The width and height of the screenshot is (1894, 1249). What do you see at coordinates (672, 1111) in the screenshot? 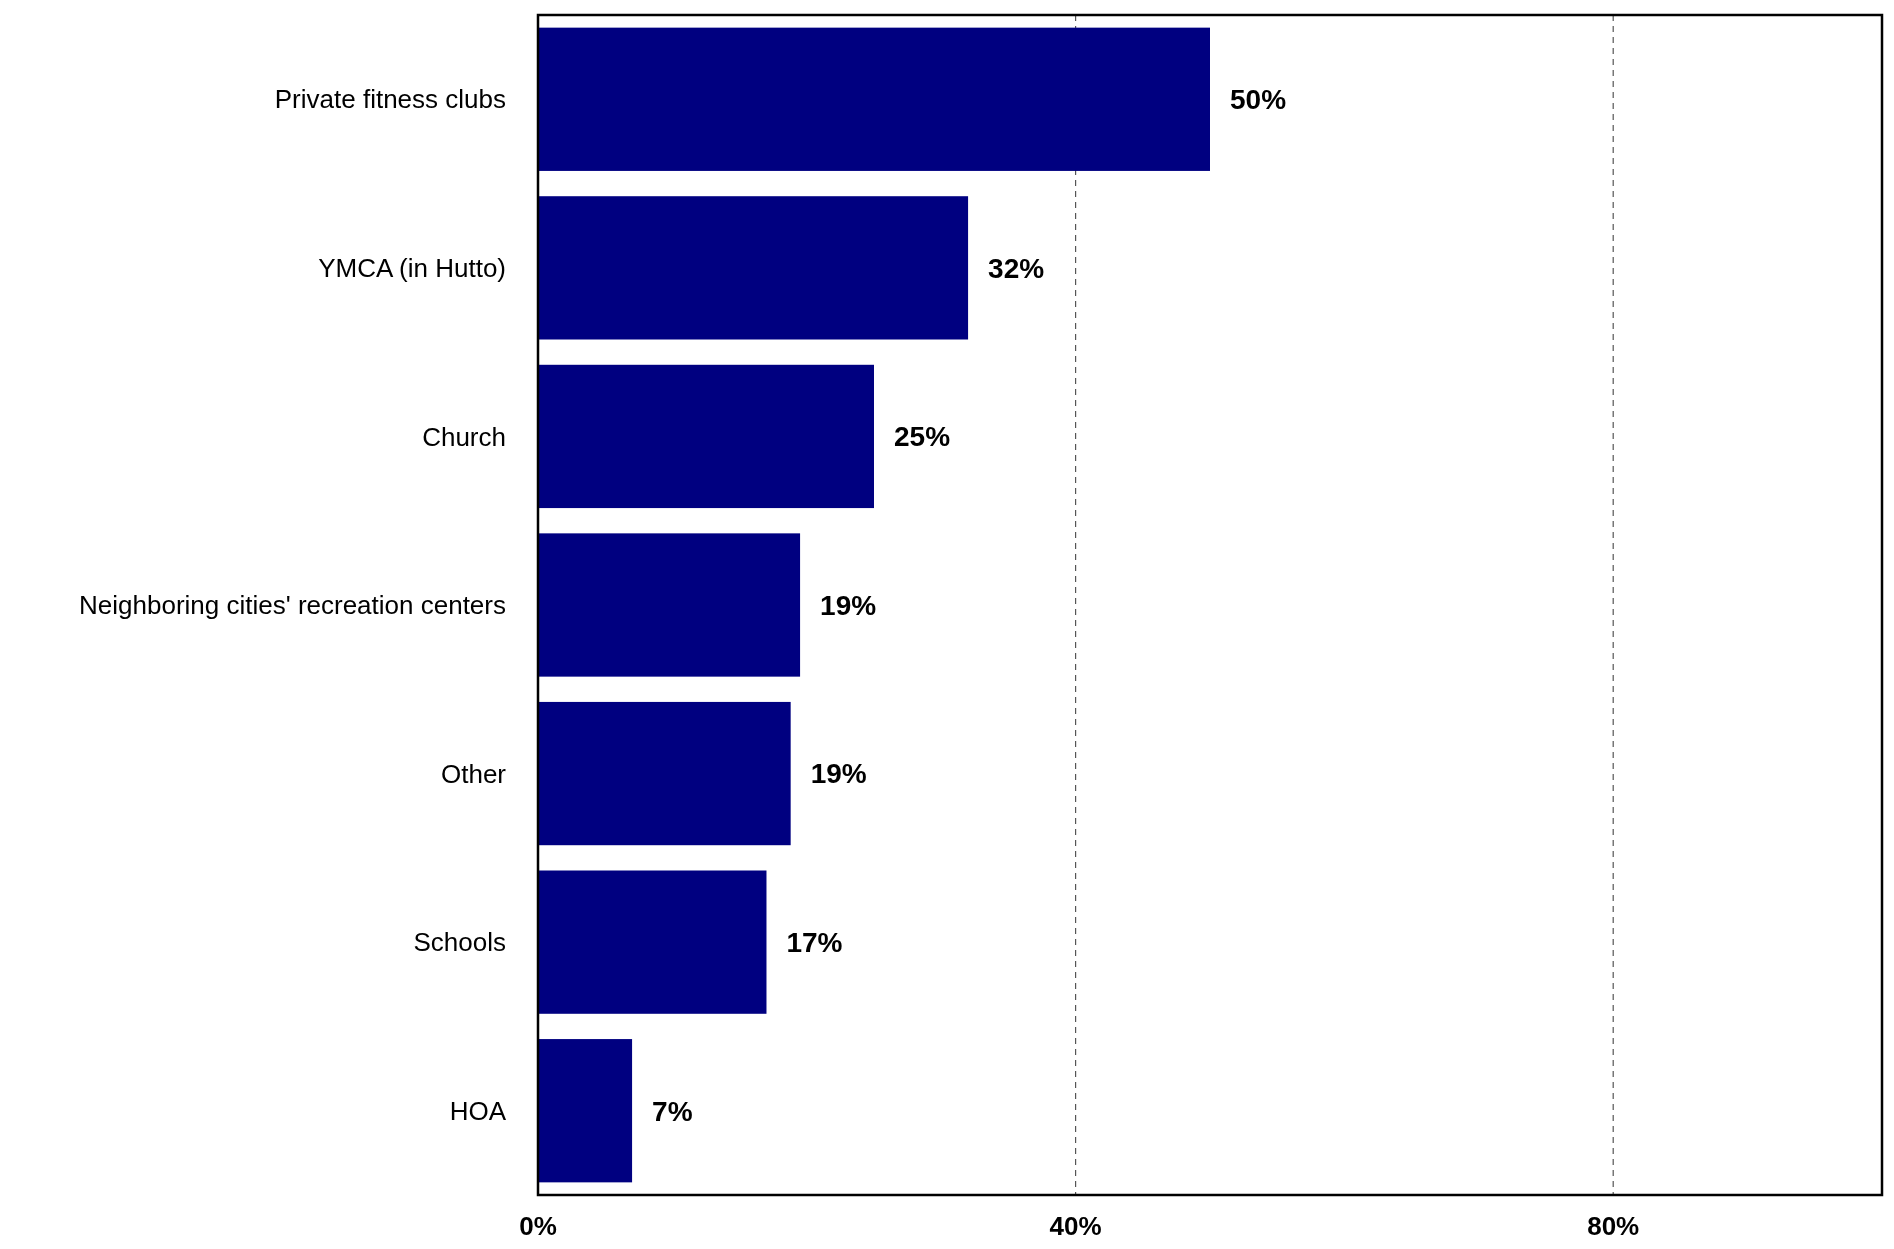
I see `data-label: 7%` at bounding box center [672, 1111].